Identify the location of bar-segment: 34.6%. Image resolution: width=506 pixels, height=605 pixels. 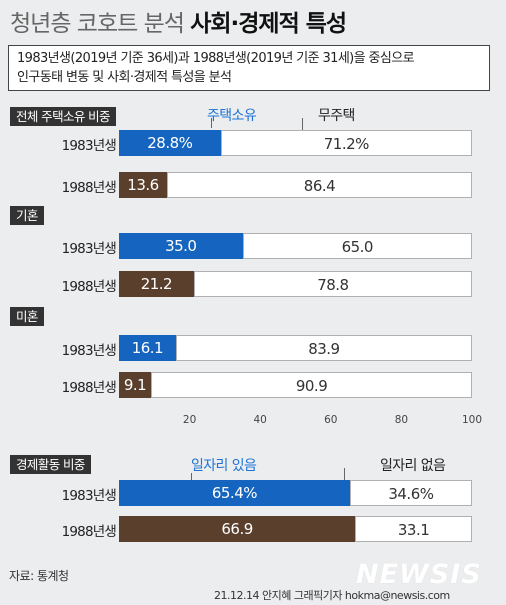
(410, 493).